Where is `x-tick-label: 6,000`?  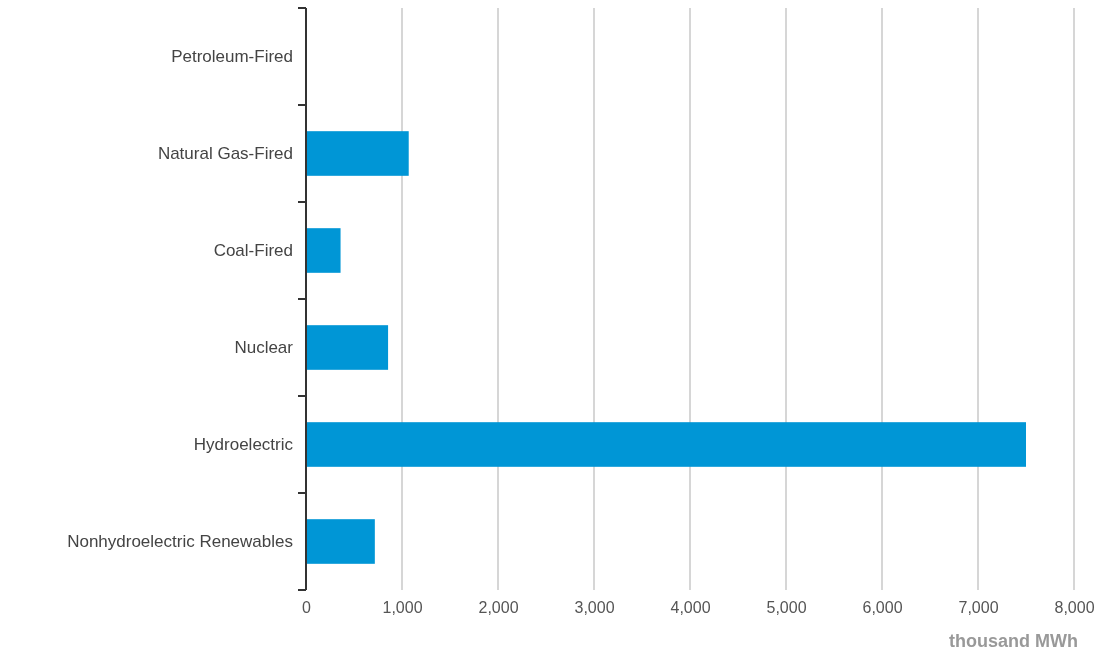 x-tick-label: 6,000 is located at coordinates (882, 608).